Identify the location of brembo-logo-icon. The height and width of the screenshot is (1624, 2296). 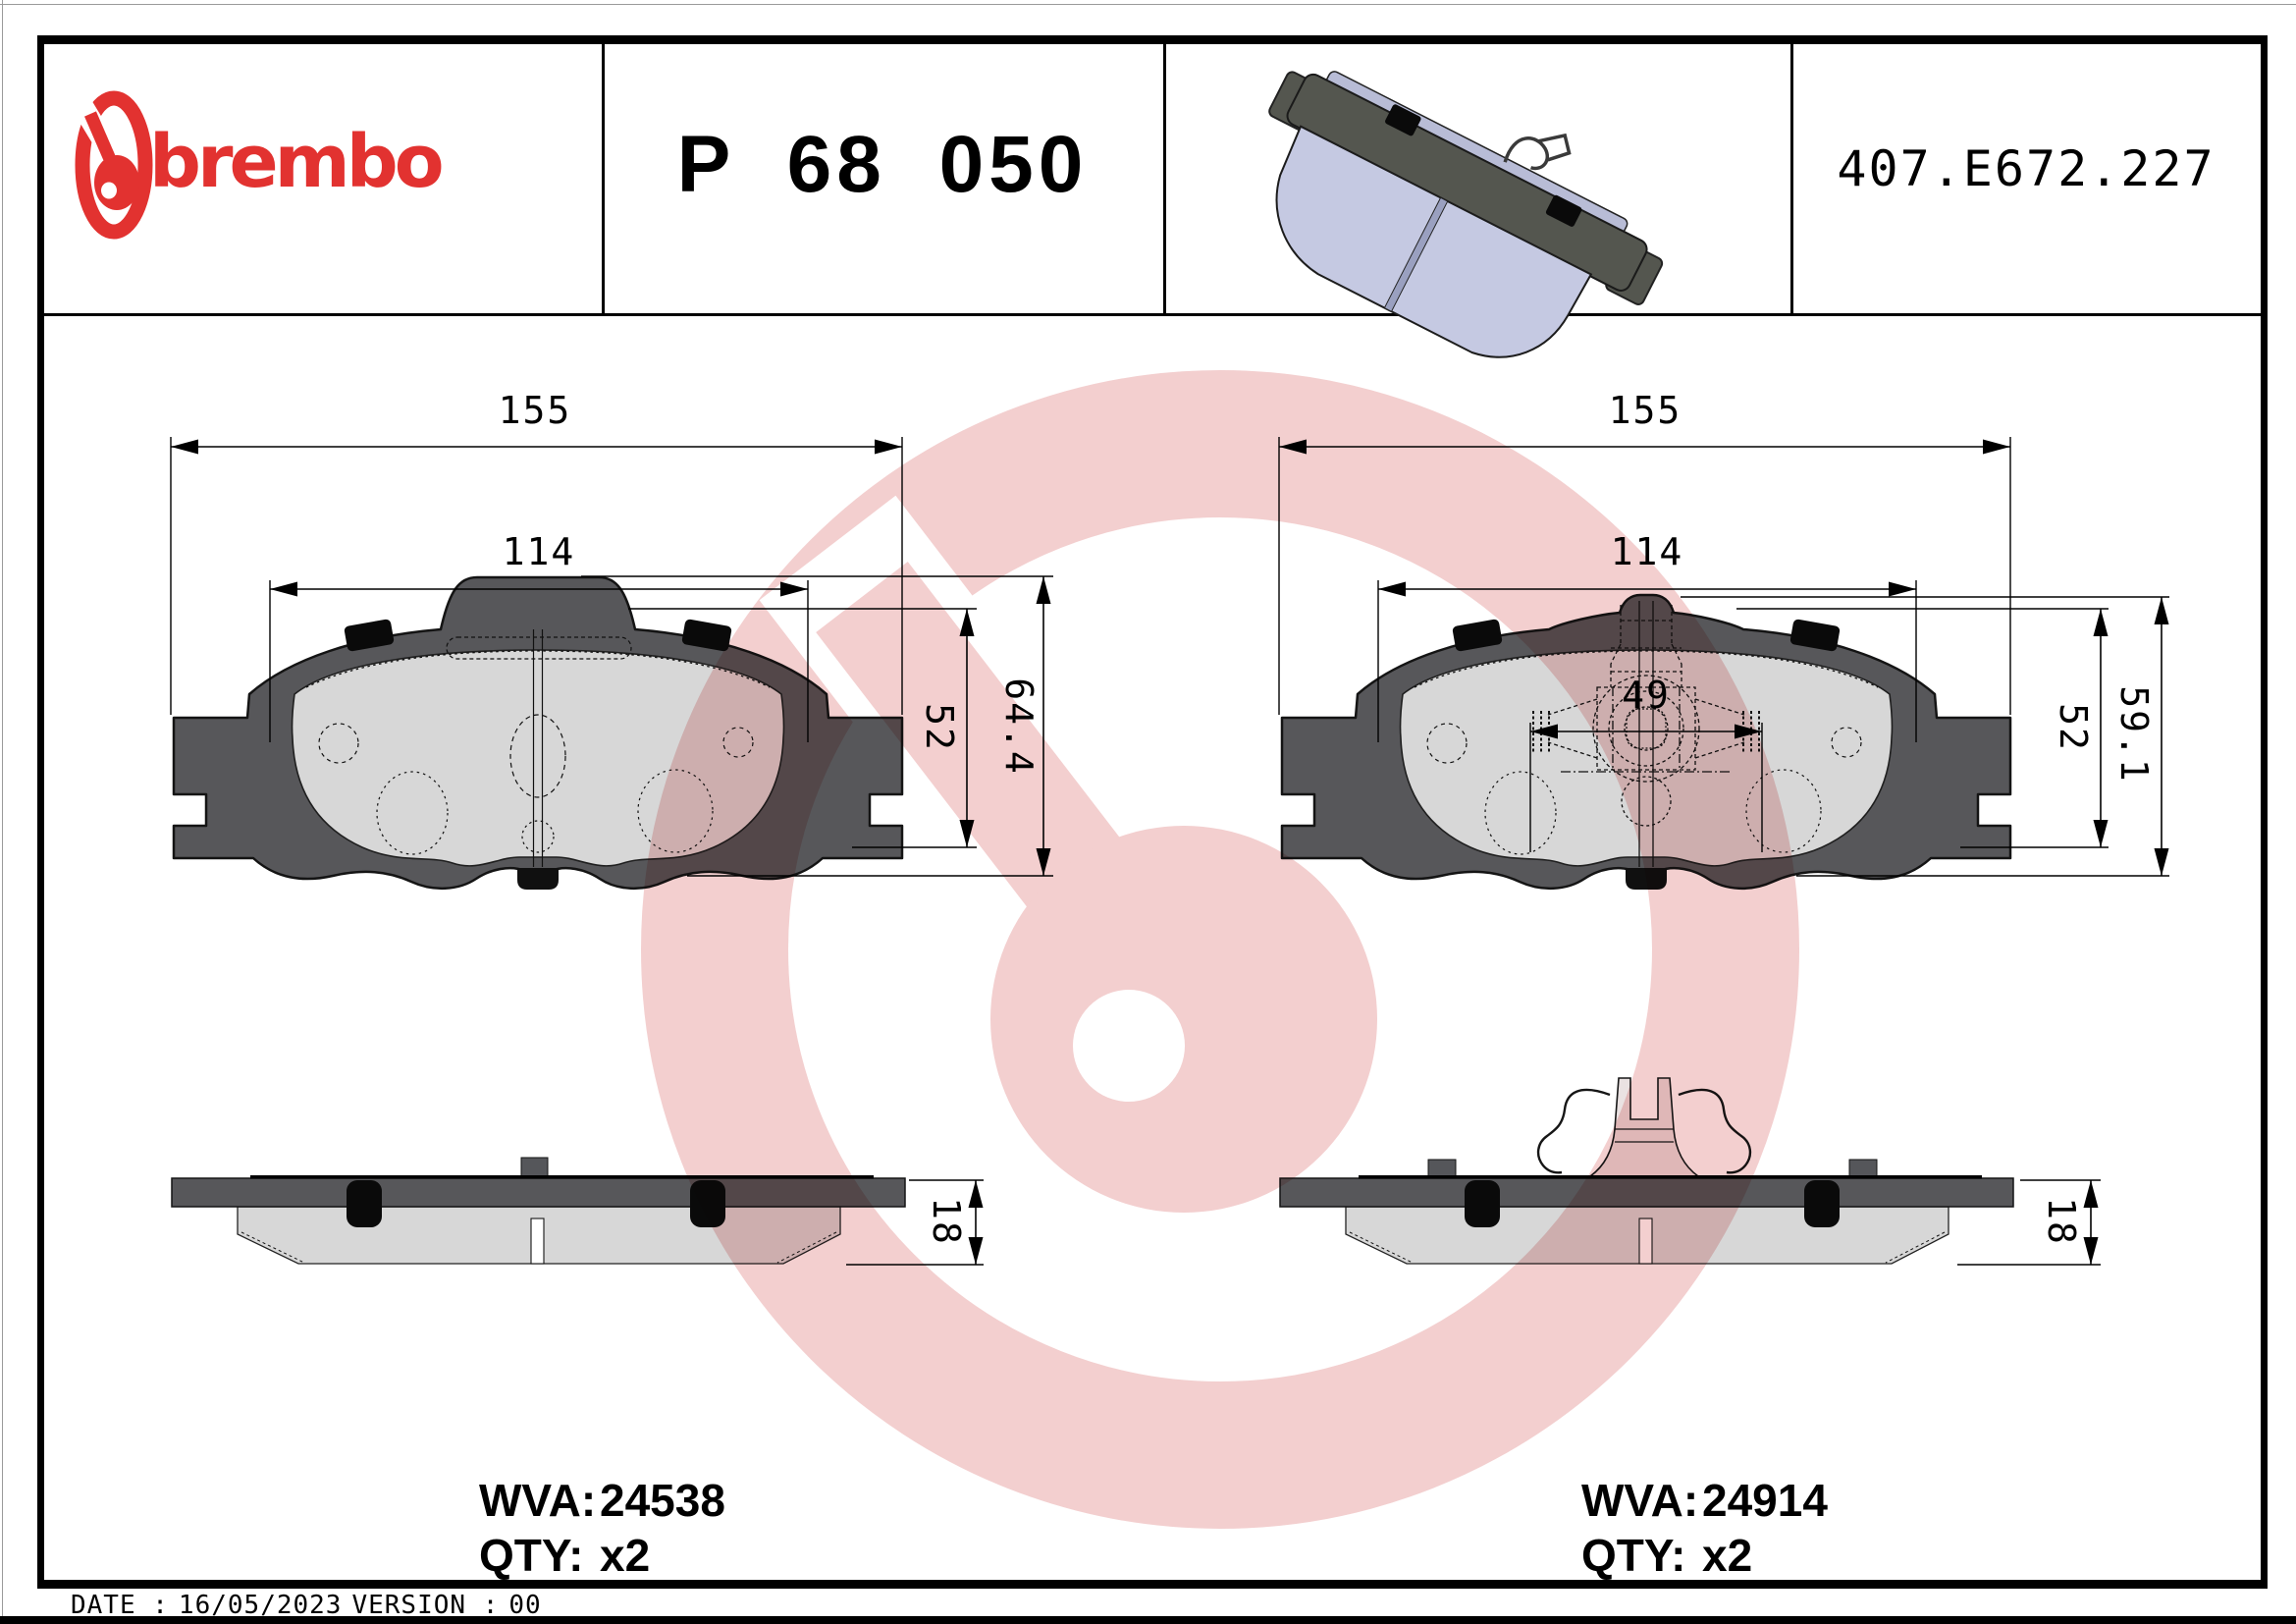
(111, 165).